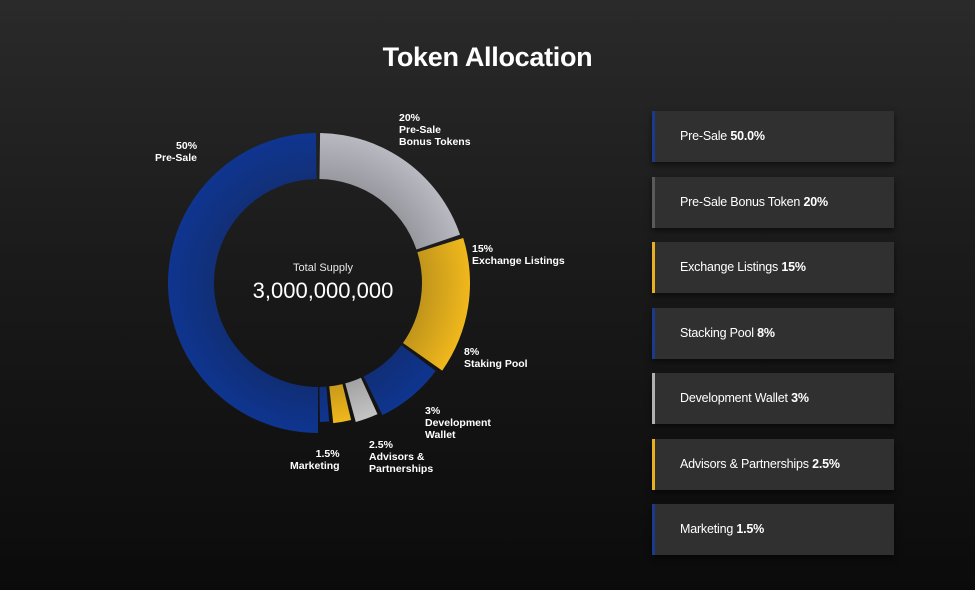 The width and height of the screenshot is (975, 590). What do you see at coordinates (518, 261) in the screenshot?
I see `slice-name-line: Exchange Listings` at bounding box center [518, 261].